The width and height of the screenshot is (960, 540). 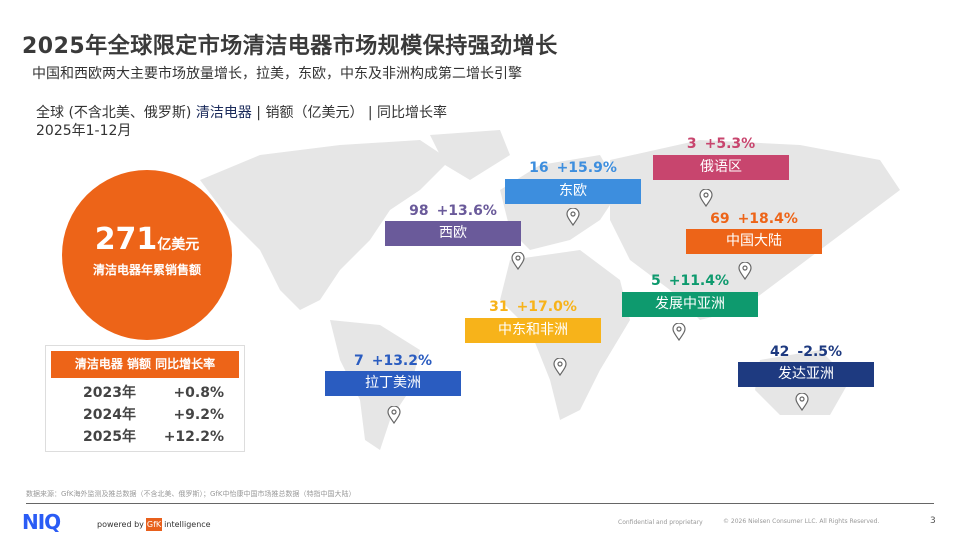 I want to click on scope-line: 全球 (不含北美、俄罗斯) 清洁电器 | 销额（亿美元） | 同比增长率, so click(x=241, y=112).